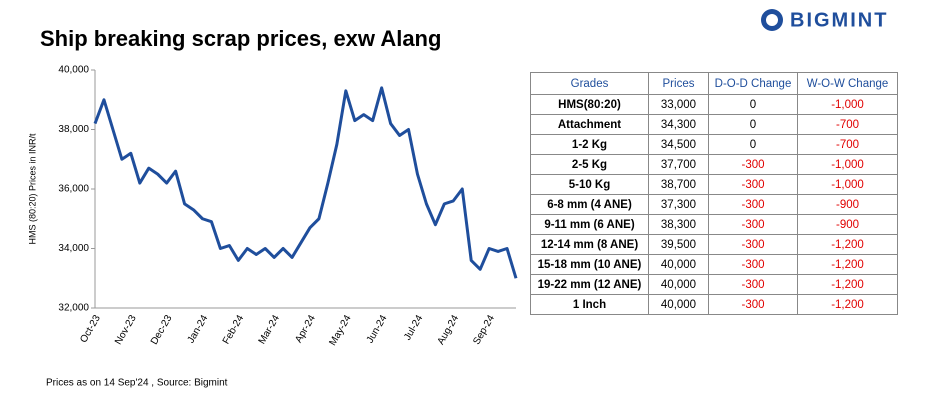  I want to click on y-tick-label: 36,000, so click(73, 189).